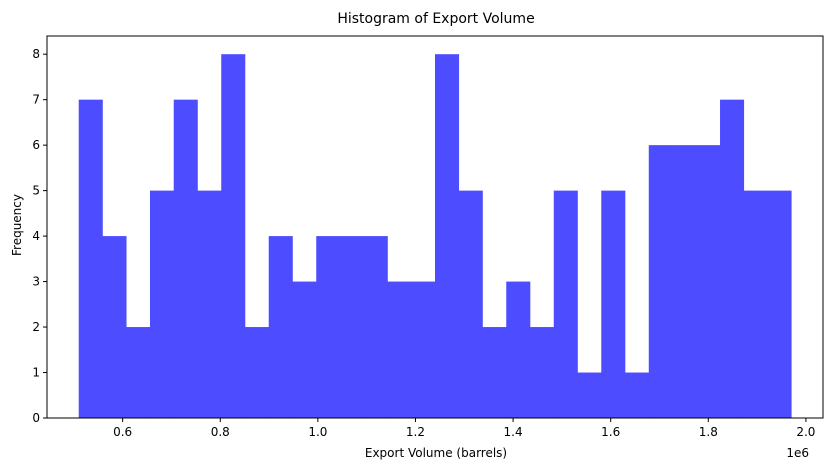  I want to click on y-axis-title: Frequency, so click(17, 225).